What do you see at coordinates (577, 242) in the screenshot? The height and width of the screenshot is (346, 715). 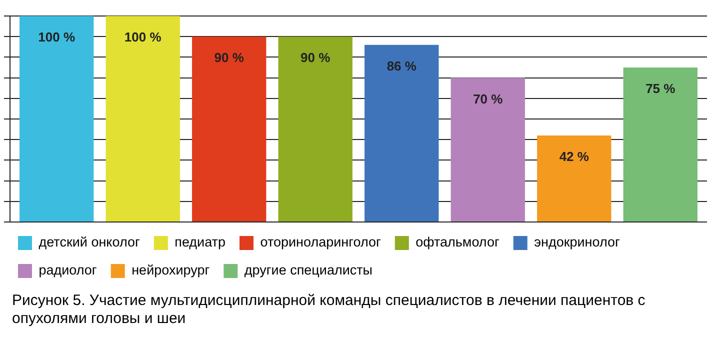 I see `legend-label: эндокринолог` at bounding box center [577, 242].